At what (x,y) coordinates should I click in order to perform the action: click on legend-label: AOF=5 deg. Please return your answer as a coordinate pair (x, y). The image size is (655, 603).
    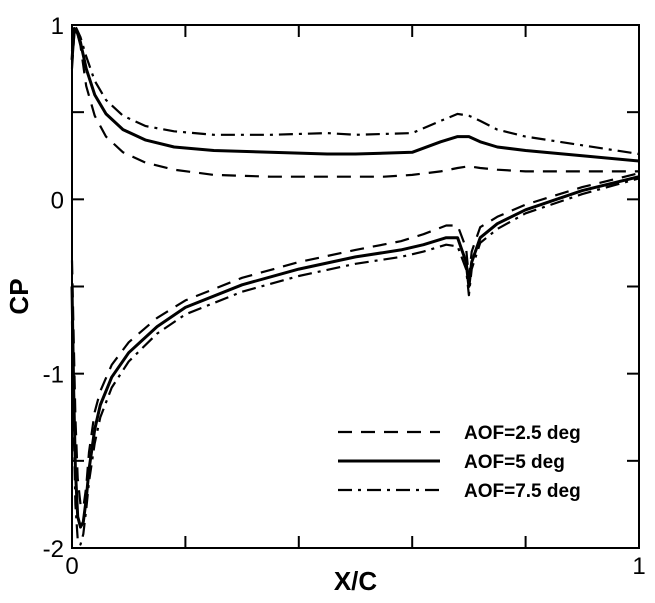
    Looking at the image, I should click on (514, 462).